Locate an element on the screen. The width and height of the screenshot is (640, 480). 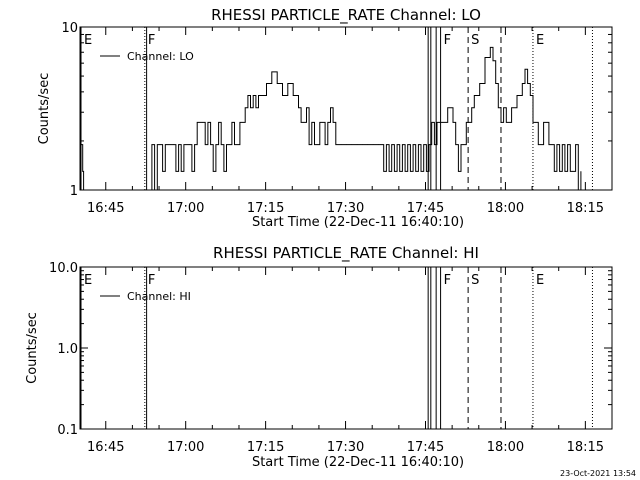
y-tick-label: 10.0 is located at coordinates (63, 268).